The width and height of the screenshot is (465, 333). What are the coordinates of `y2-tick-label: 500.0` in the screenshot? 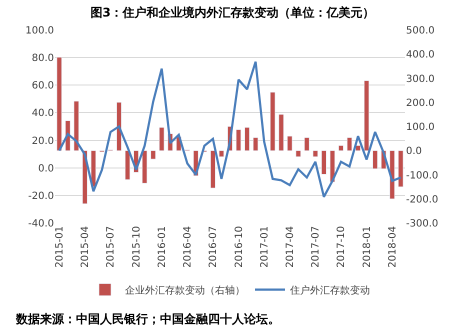 It's located at (420, 31).